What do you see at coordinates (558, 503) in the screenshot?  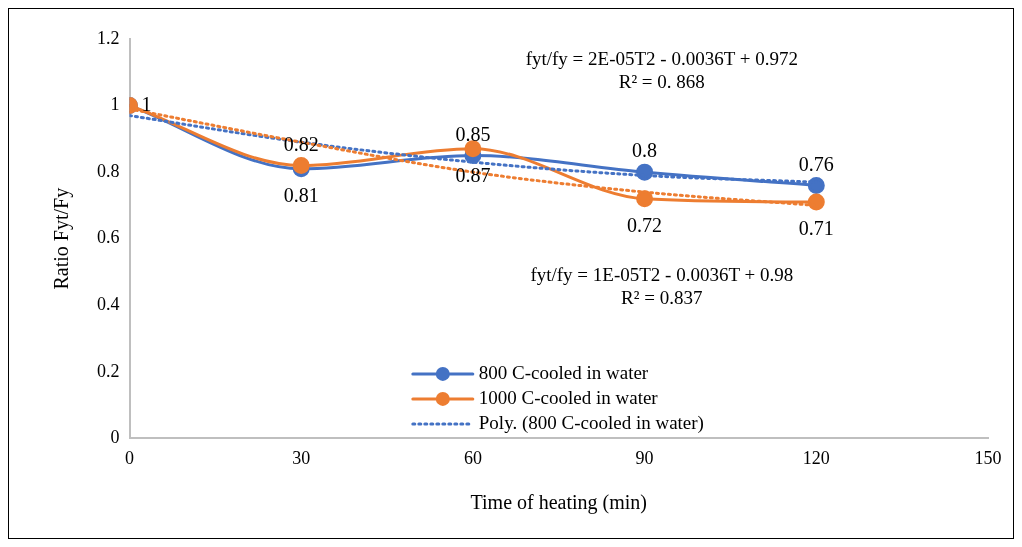 I see `x-axis-title: Time of heating (min)` at bounding box center [558, 503].